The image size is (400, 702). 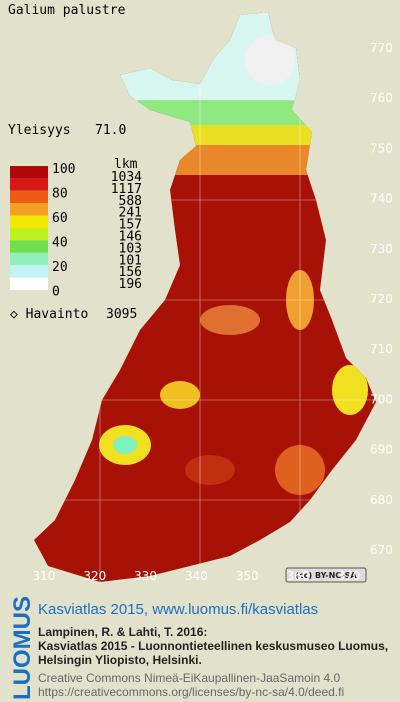 What do you see at coordinates (22, 648) in the screenshot?
I see `brand: LUOMUS` at bounding box center [22, 648].